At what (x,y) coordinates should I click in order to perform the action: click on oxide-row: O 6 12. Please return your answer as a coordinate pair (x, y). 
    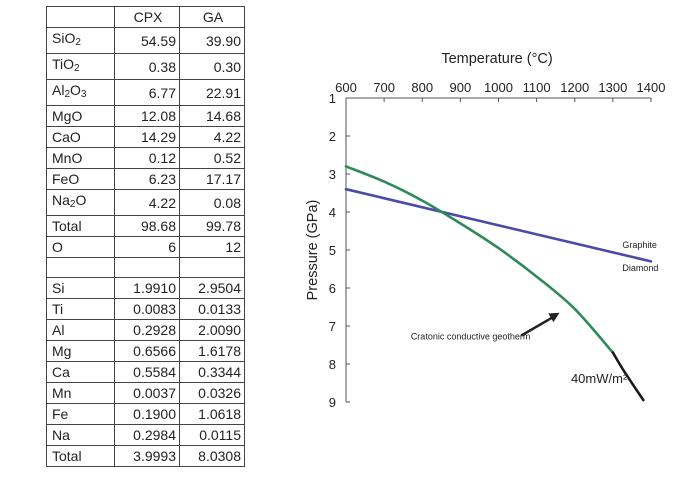
    Looking at the image, I should click on (145, 247).